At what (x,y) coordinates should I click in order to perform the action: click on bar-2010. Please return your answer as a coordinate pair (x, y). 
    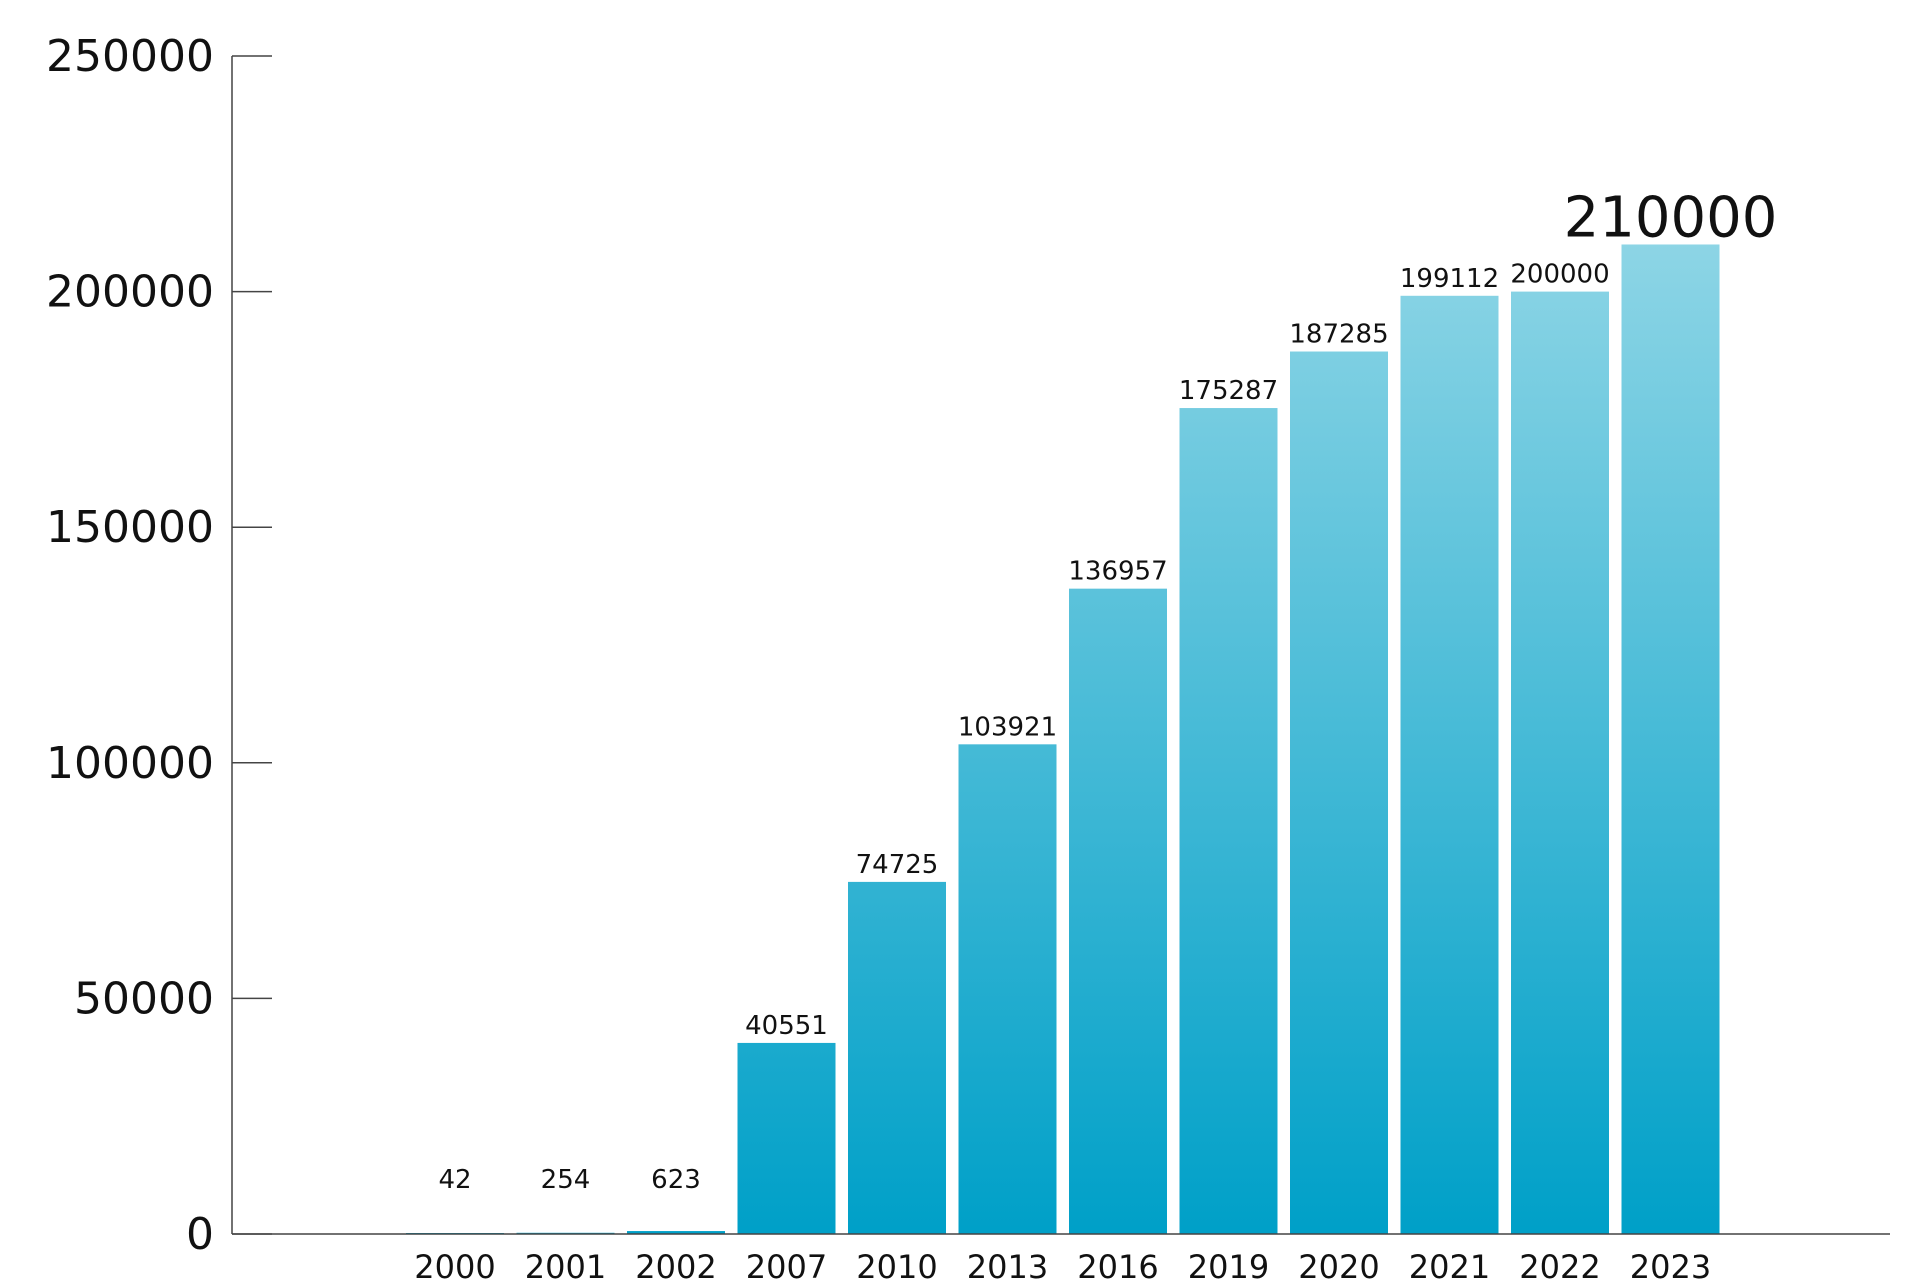
    Looking at the image, I should click on (897, 1057).